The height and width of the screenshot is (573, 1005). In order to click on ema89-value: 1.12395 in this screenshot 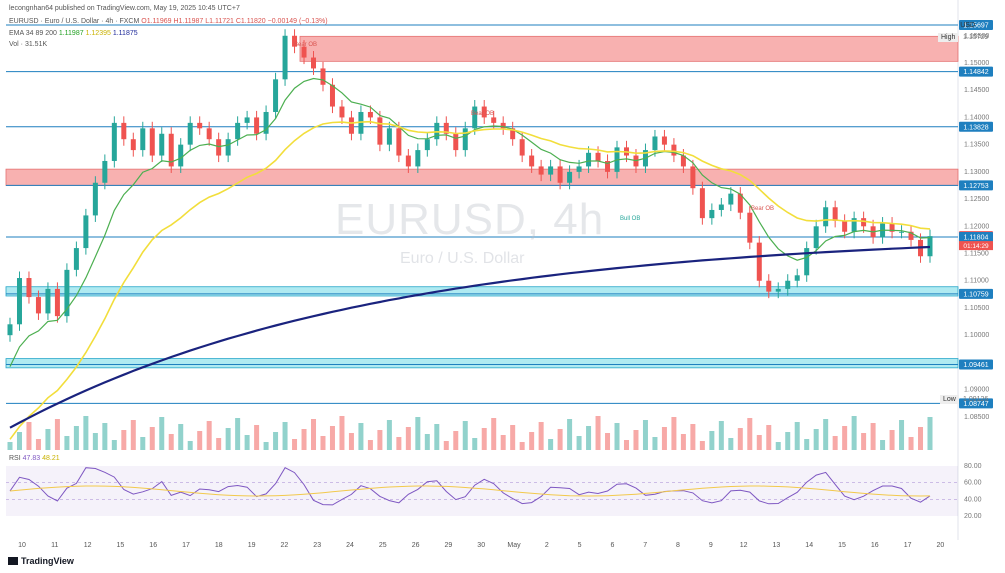, I will do `click(98, 33)`.